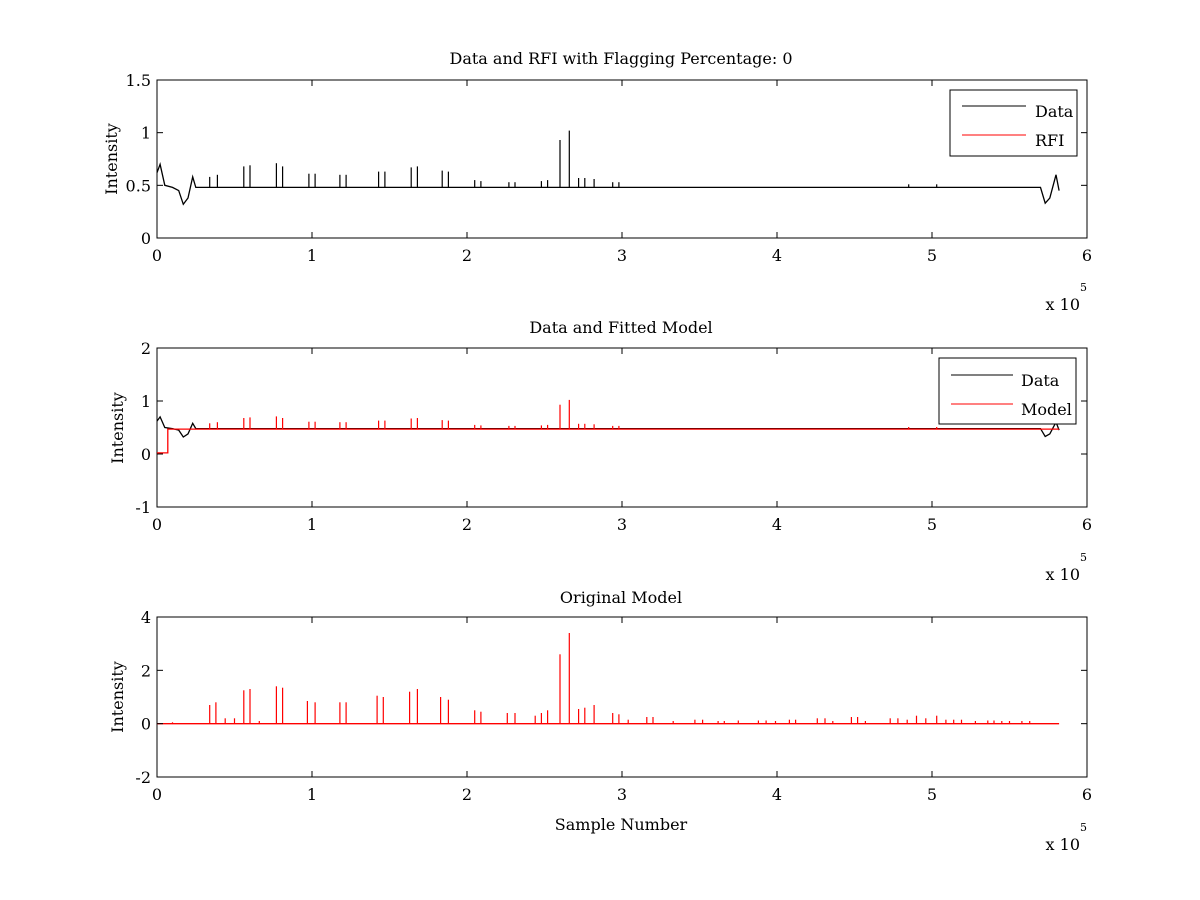 The width and height of the screenshot is (1200, 900). I want to click on x-axis-label: Sample Number, so click(621, 824).